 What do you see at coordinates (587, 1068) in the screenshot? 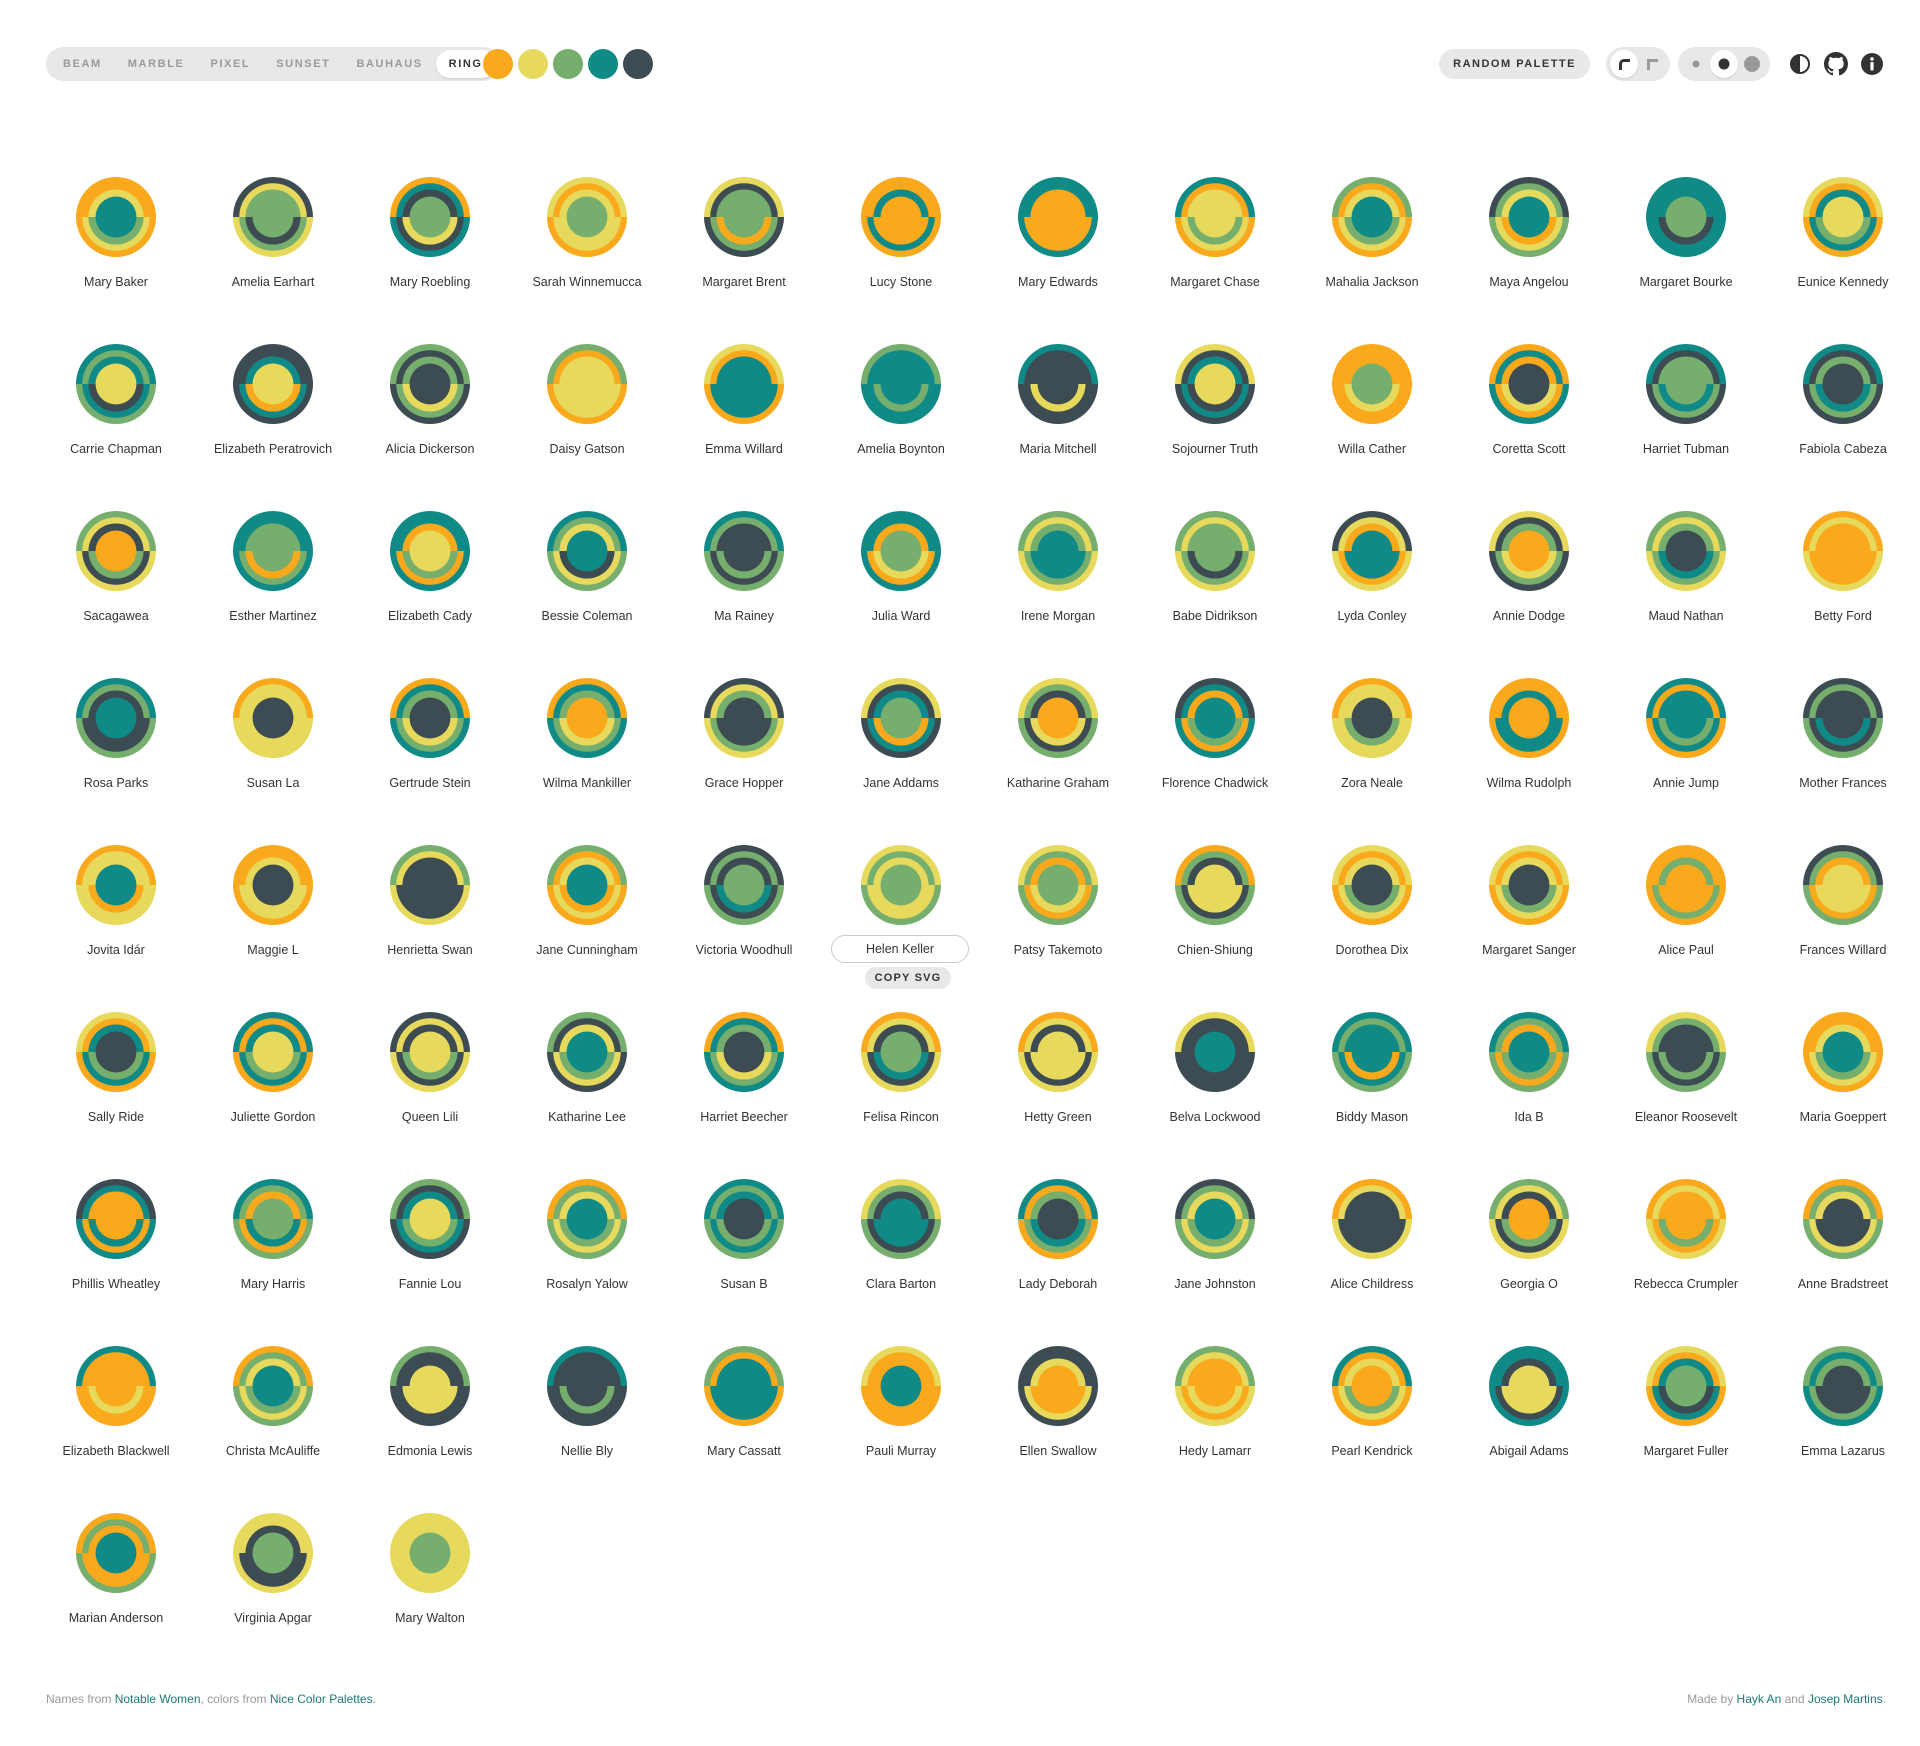
I see `avatar-card: Katharine Lee` at bounding box center [587, 1068].